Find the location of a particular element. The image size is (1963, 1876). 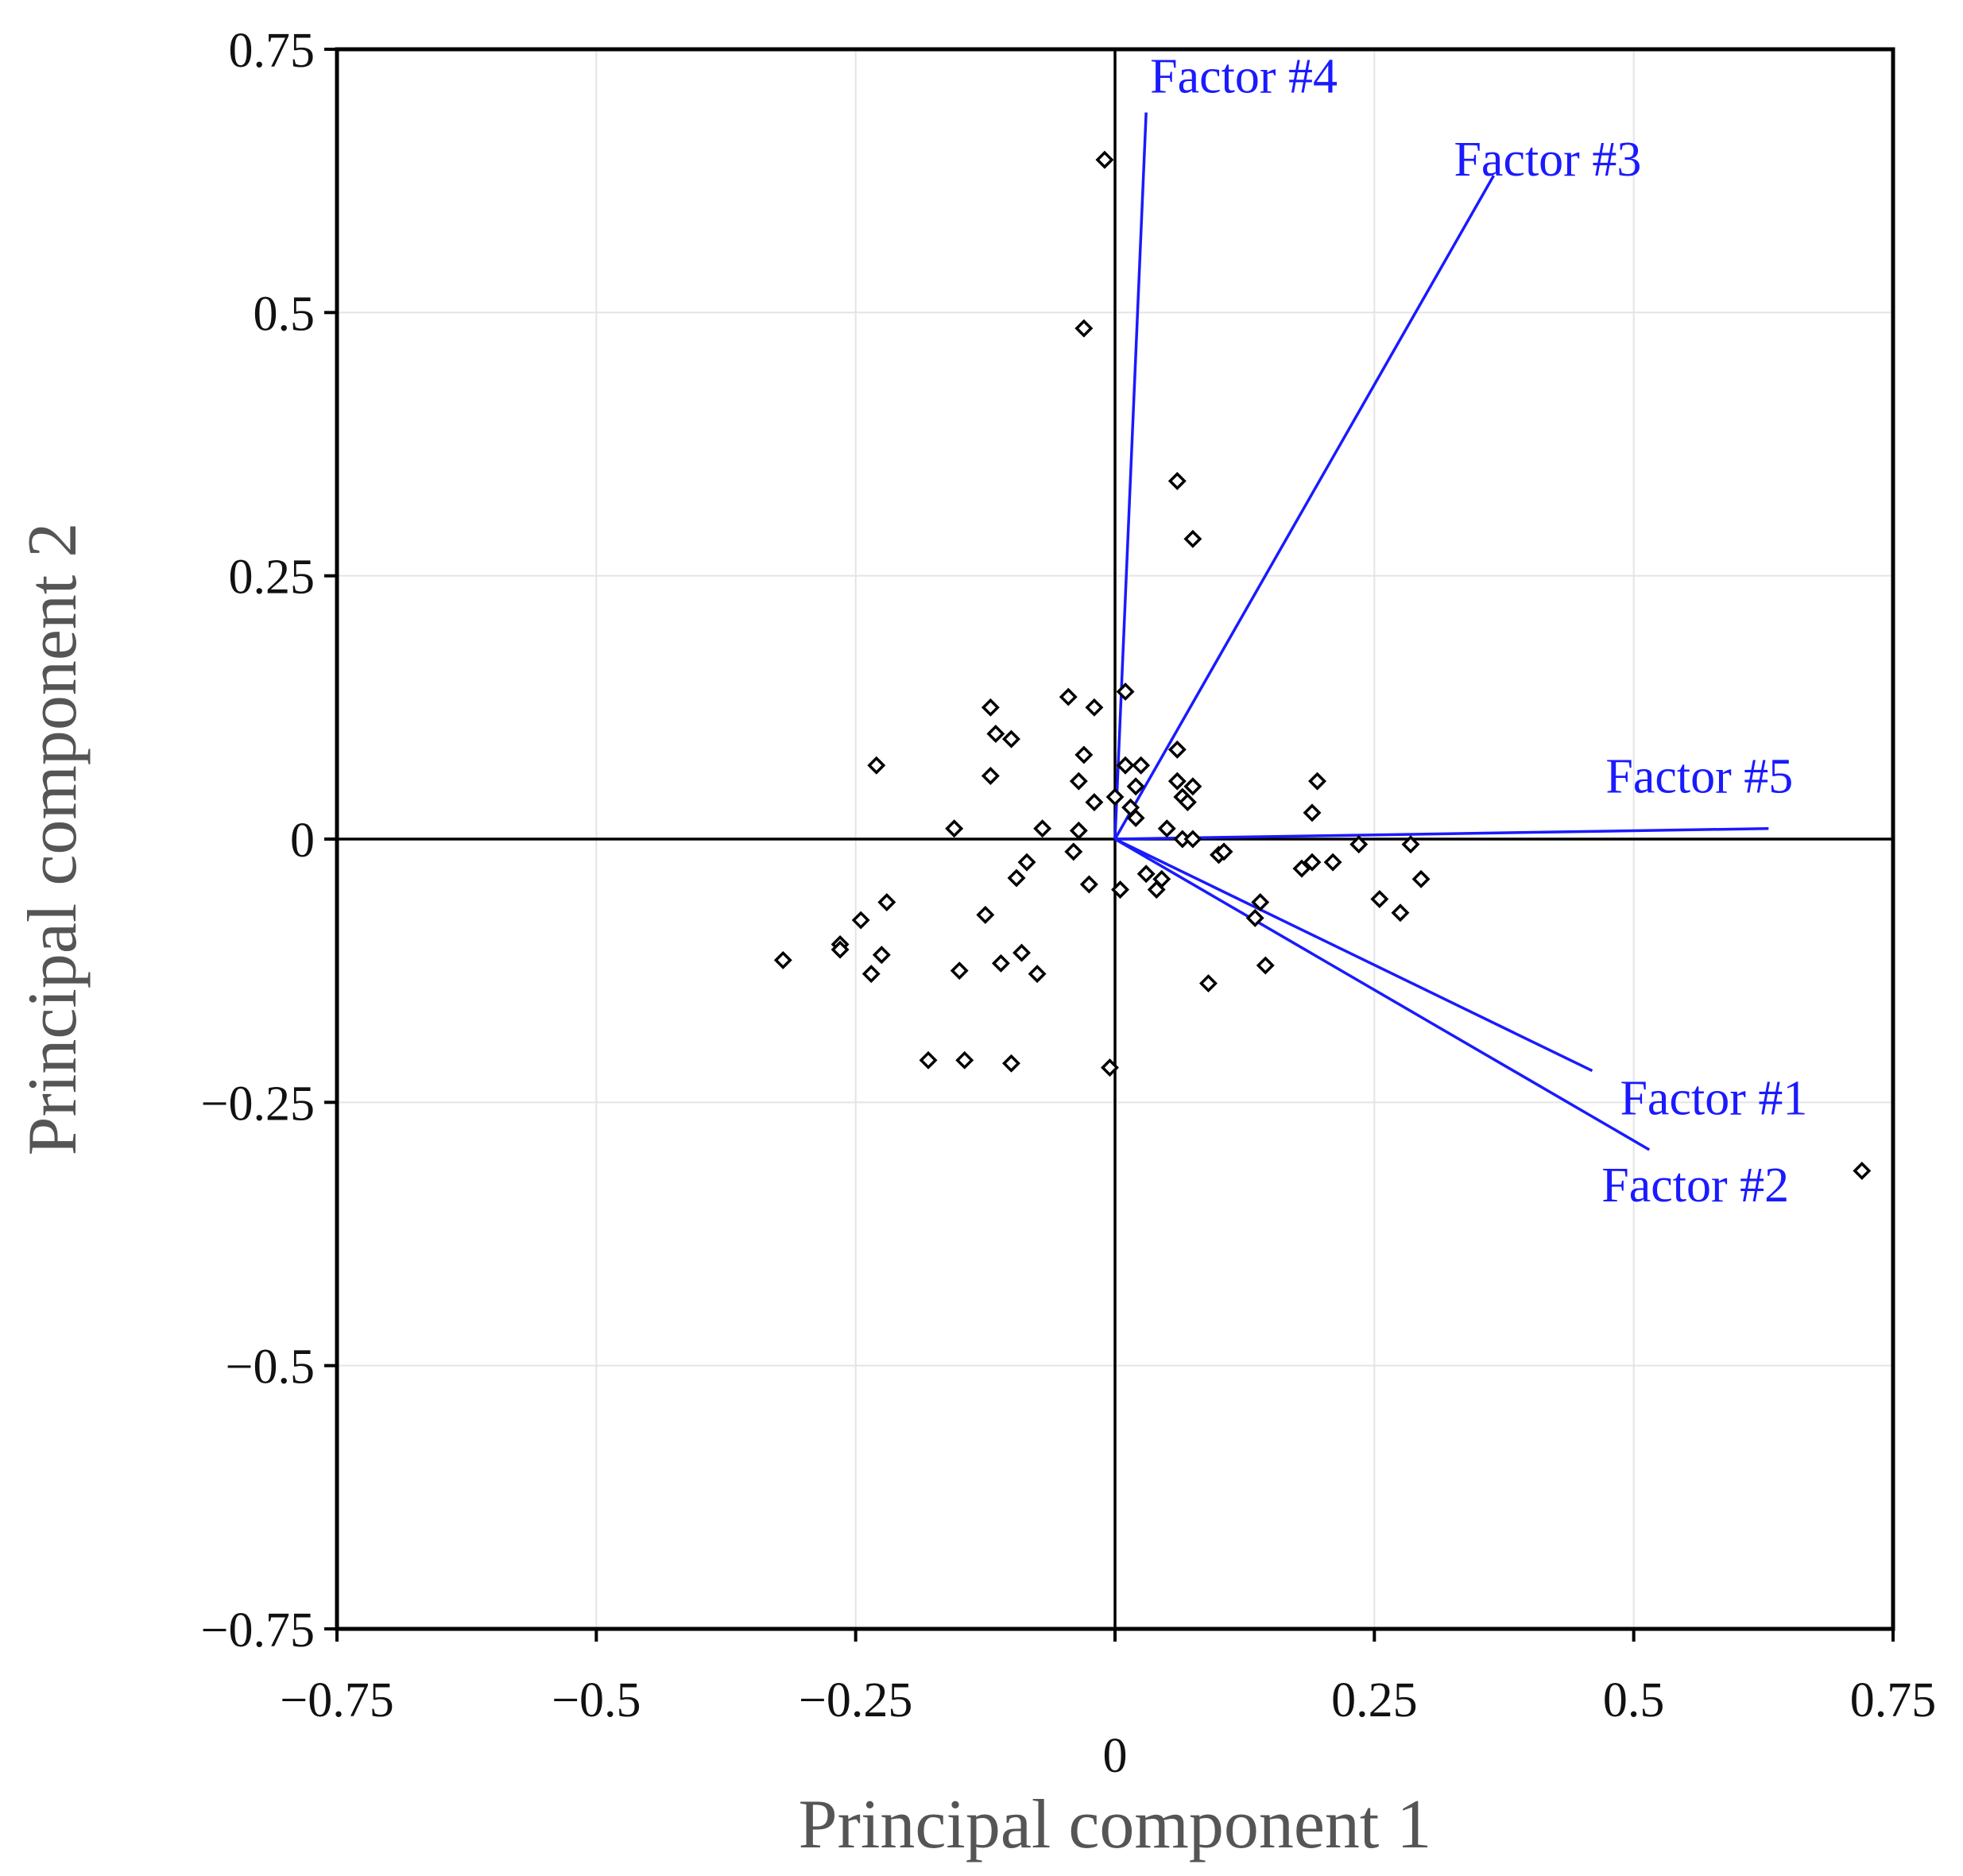

x-axis-title: Principal component 1 is located at coordinates (1116, 1824).